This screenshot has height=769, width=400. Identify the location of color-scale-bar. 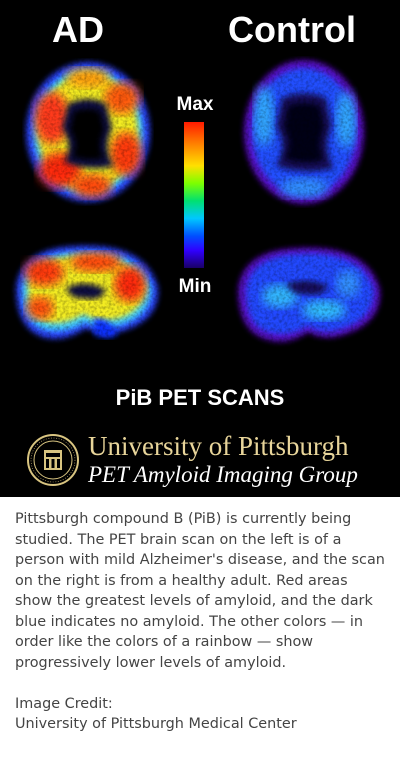
(194, 195).